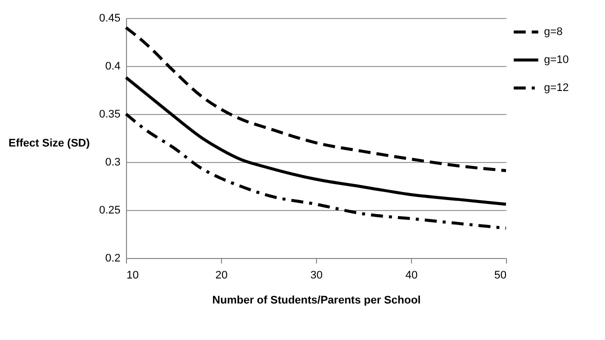 The width and height of the screenshot is (605, 340). Describe the element at coordinates (221, 276) in the screenshot. I see `x-tick-label: 20` at that location.